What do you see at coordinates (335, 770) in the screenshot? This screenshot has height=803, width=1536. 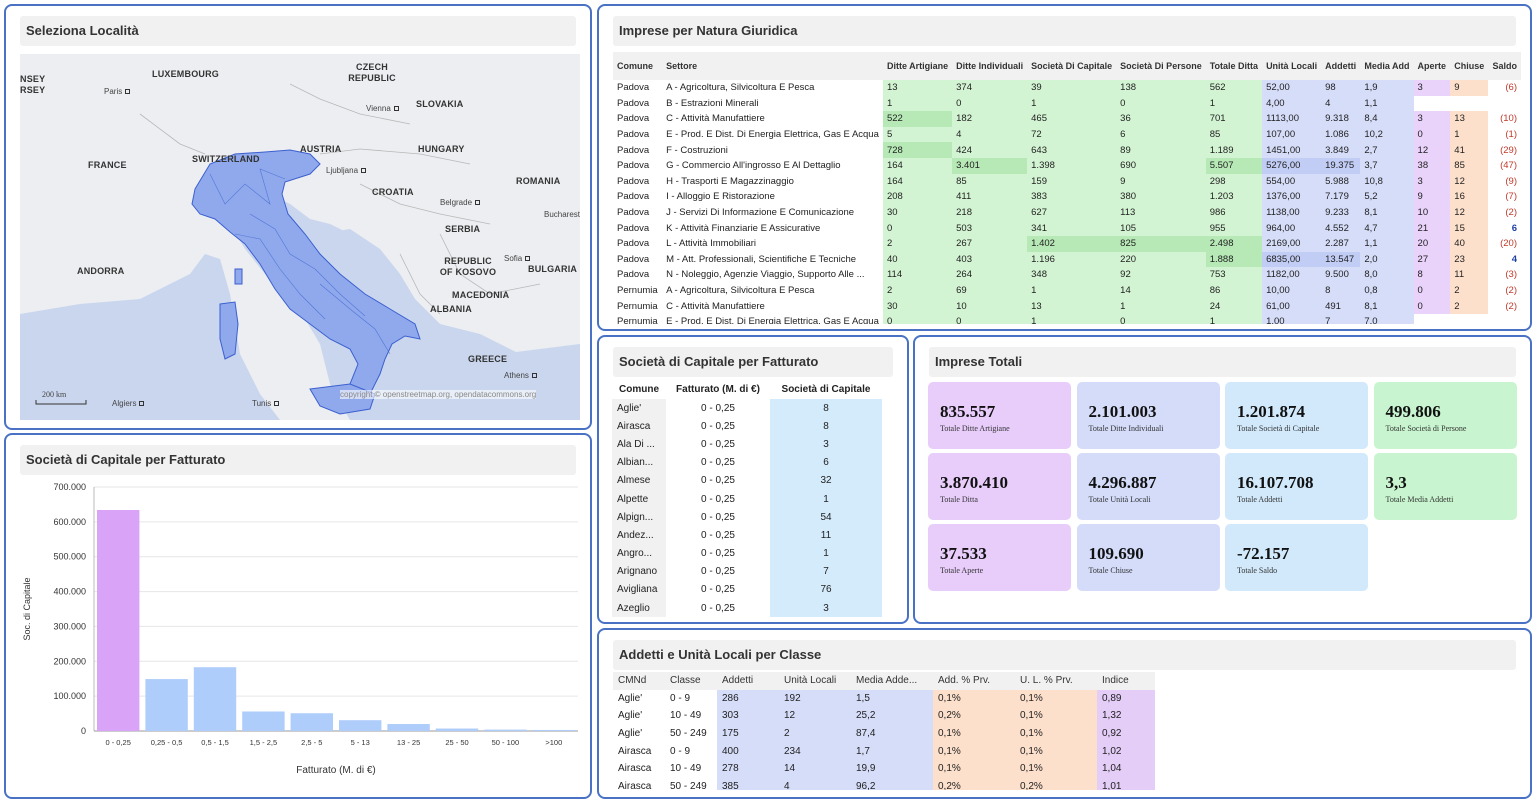 I see `x-axis-label: Fatturato (M. di €)` at bounding box center [335, 770].